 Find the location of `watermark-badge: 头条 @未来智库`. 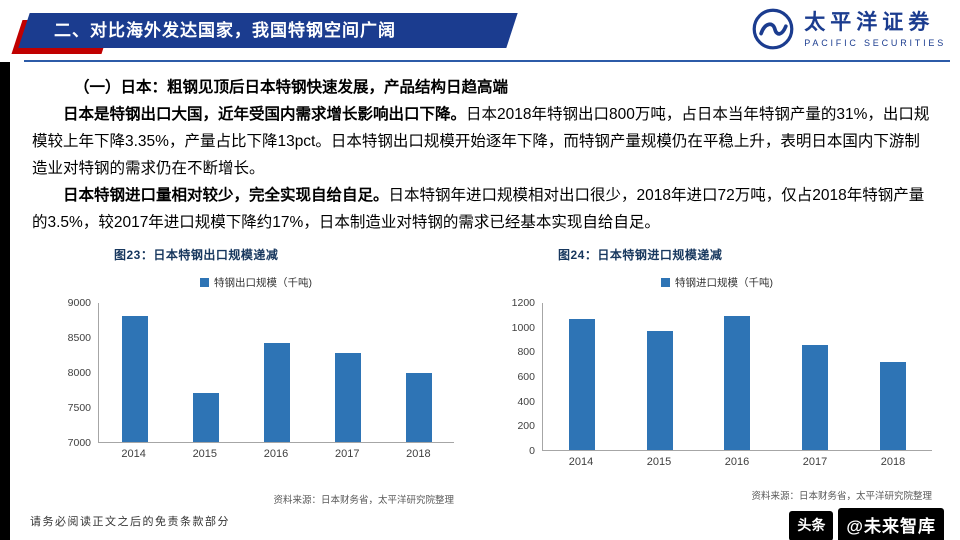

watermark-badge: 头条 @未来智库 is located at coordinates (866, 524).